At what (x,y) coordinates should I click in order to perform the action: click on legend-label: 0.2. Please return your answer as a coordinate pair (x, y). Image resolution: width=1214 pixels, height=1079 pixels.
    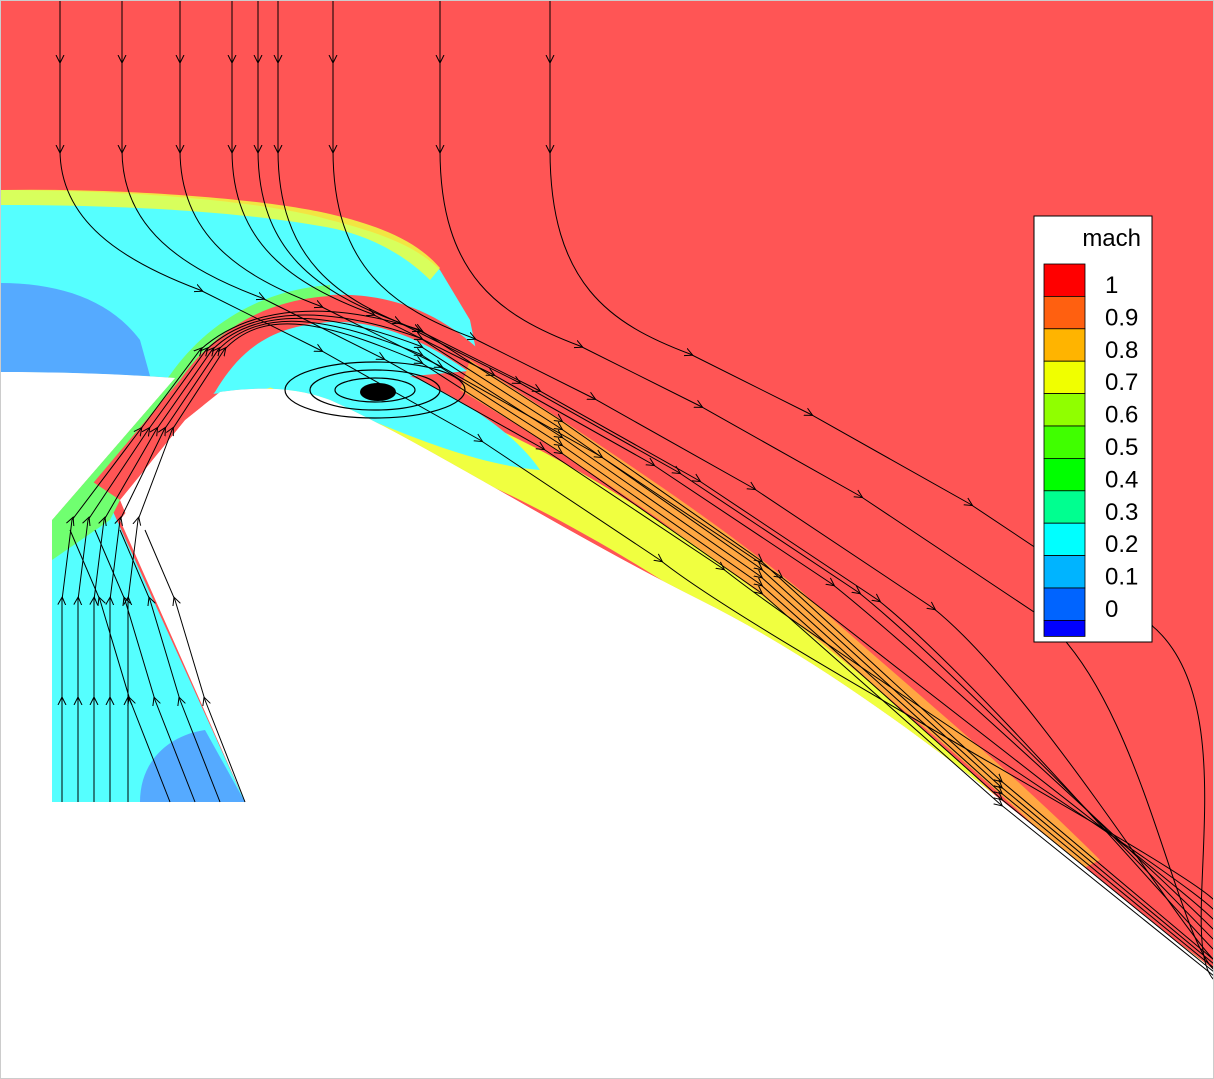
    Looking at the image, I should click on (1121, 544).